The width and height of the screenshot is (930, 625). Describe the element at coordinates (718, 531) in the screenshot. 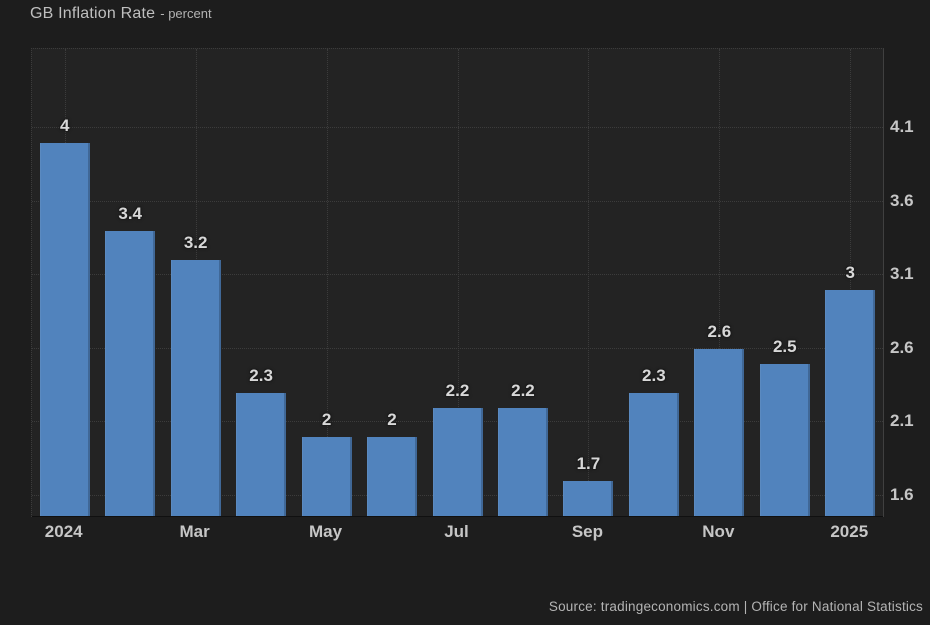

I see `x-tick-label: Nov` at that location.